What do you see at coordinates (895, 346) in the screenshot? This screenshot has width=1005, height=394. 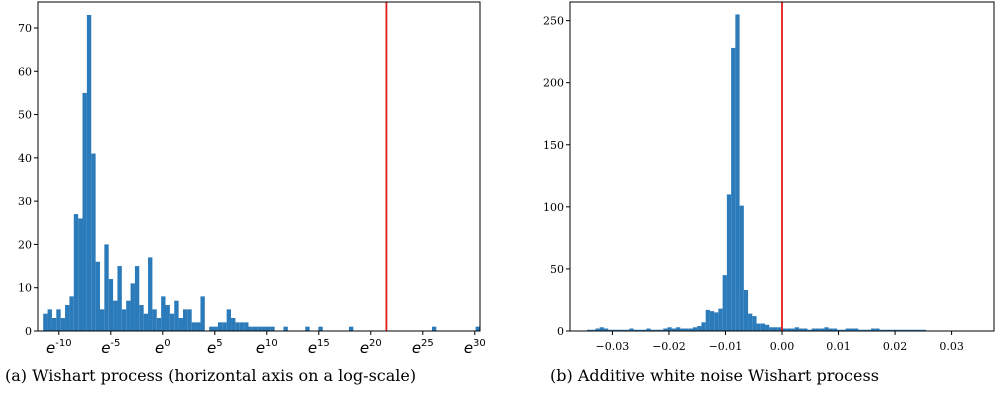 I see `x-tick-label: 0.02` at bounding box center [895, 346].